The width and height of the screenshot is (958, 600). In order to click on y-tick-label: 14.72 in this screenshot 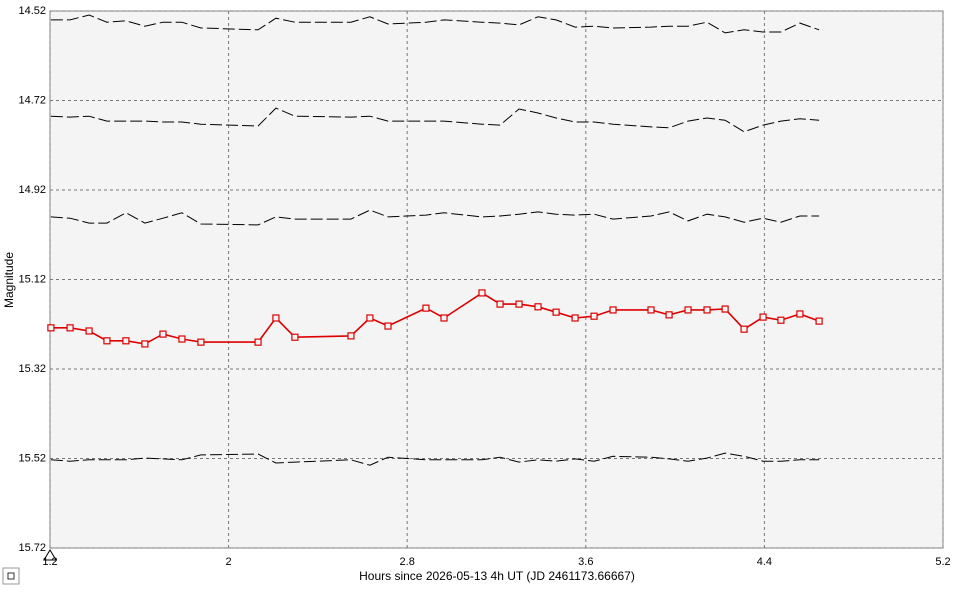, I will do `click(32, 100)`.